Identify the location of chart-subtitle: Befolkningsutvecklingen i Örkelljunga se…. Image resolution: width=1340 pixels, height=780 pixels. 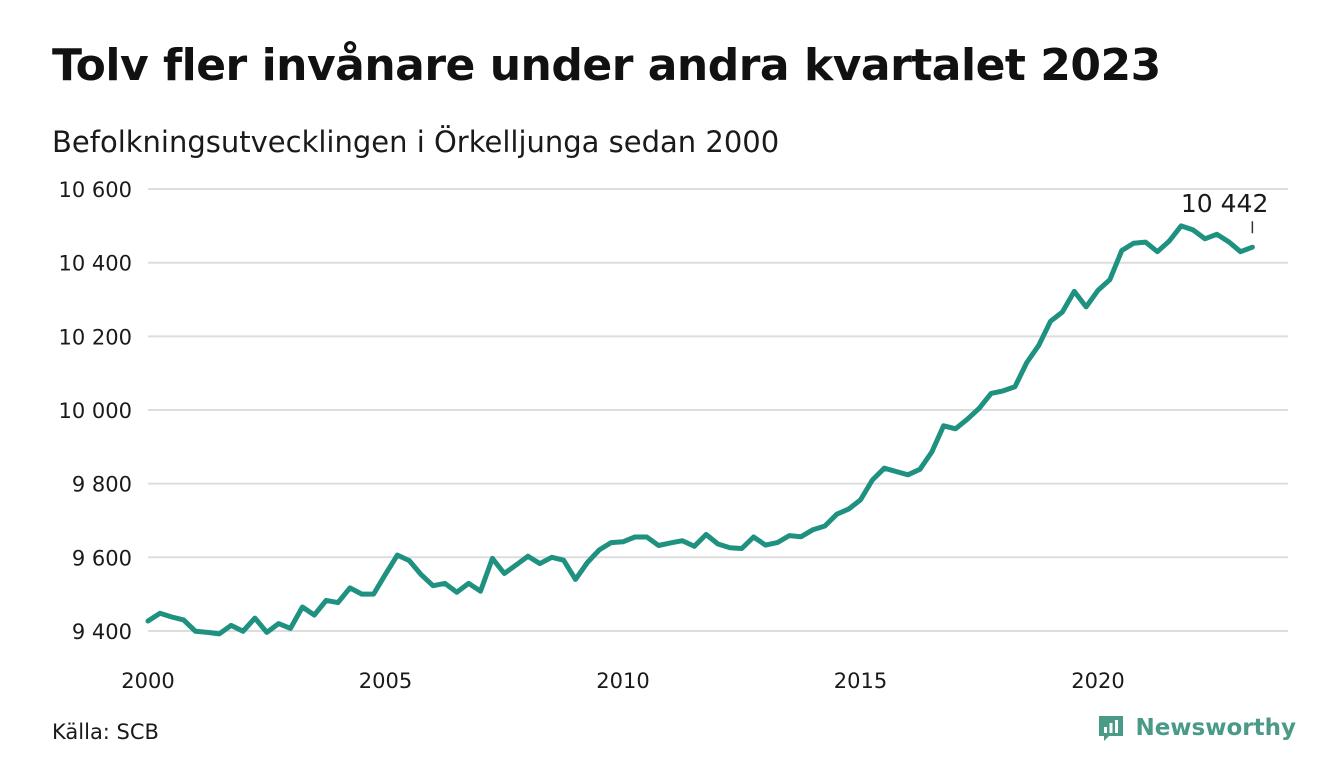
(416, 142).